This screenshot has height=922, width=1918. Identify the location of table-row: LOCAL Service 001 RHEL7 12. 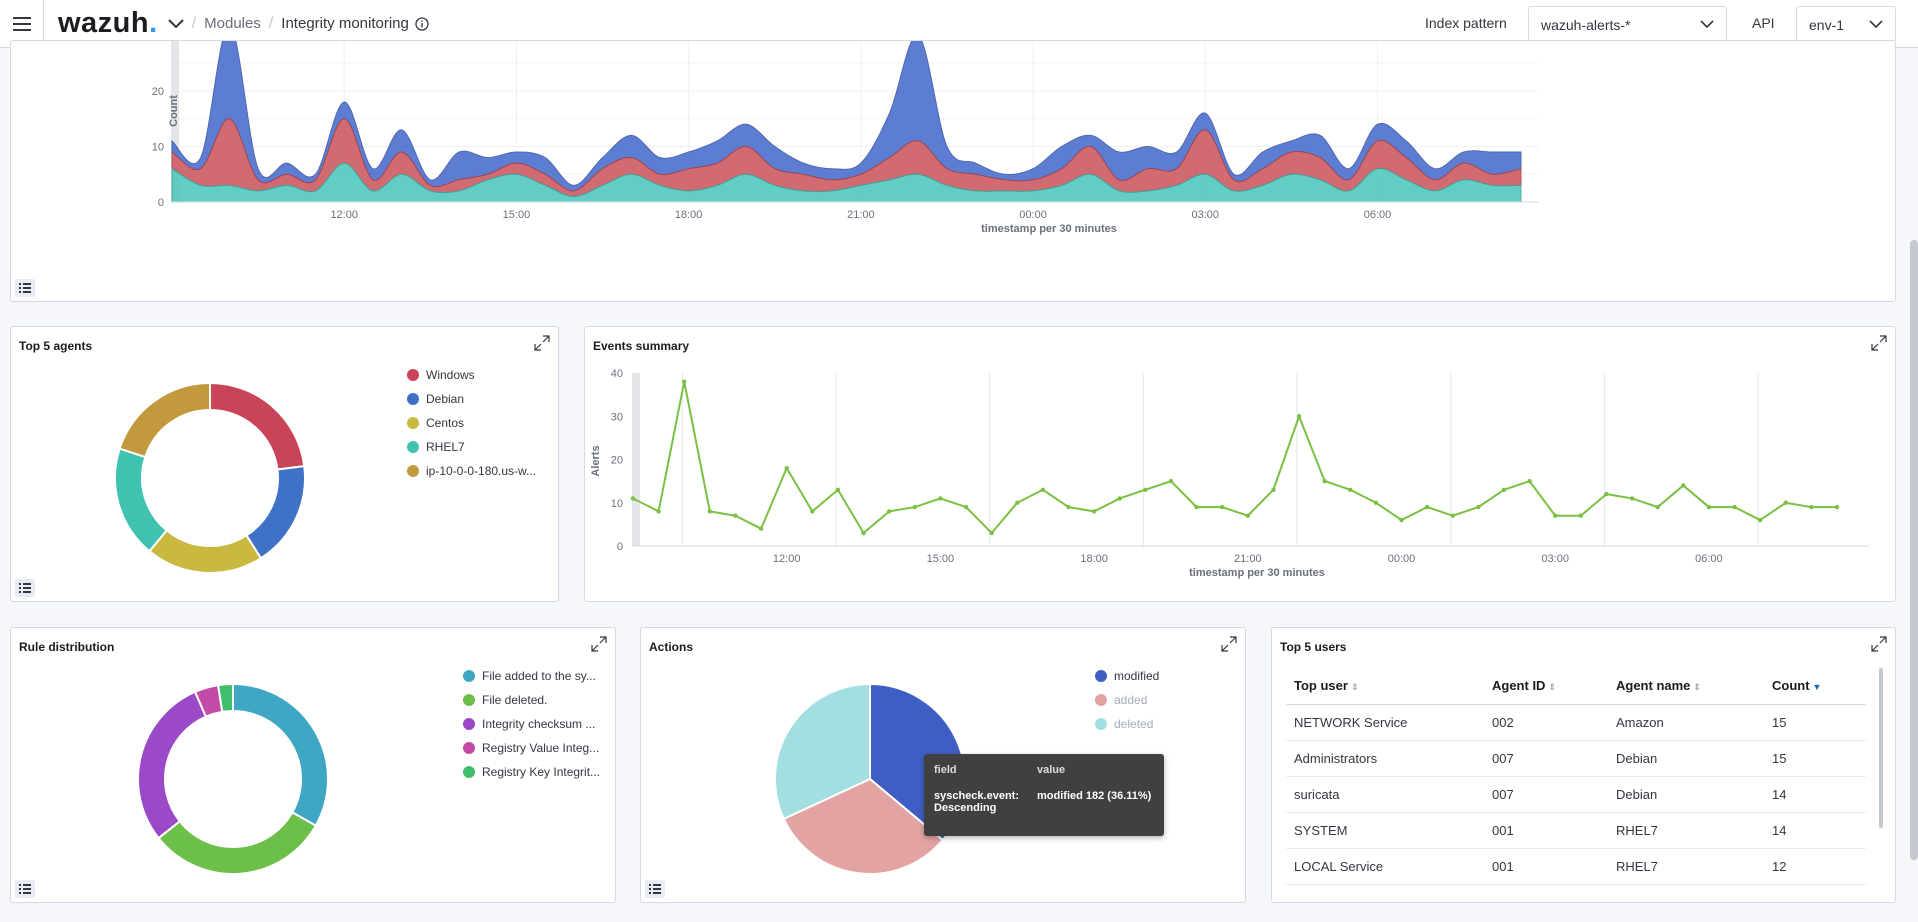
(1576, 866).